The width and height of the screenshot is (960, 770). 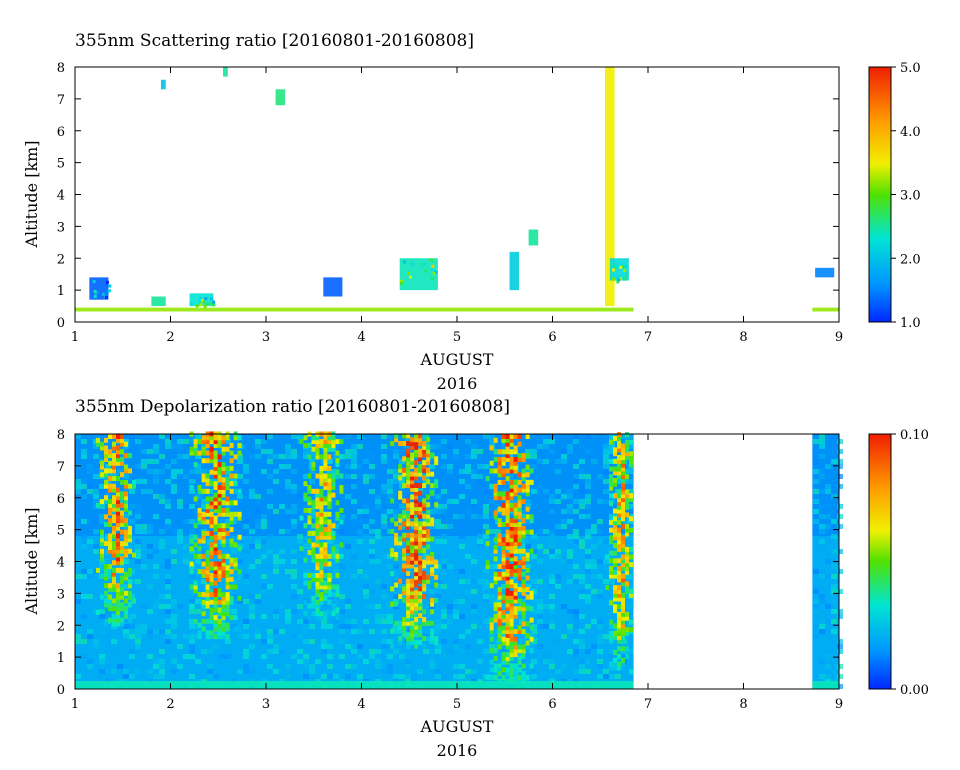 What do you see at coordinates (61, 164) in the screenshot?
I see `y-tick-label: 5` at bounding box center [61, 164].